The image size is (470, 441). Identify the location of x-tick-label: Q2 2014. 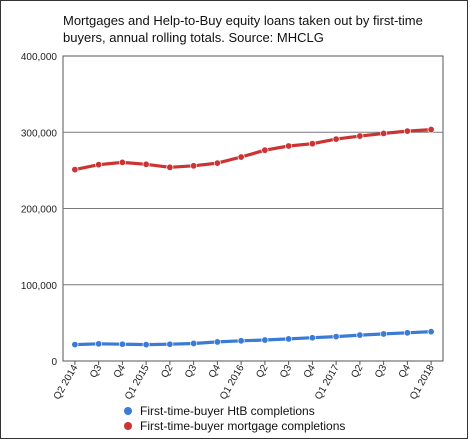
(66, 382).